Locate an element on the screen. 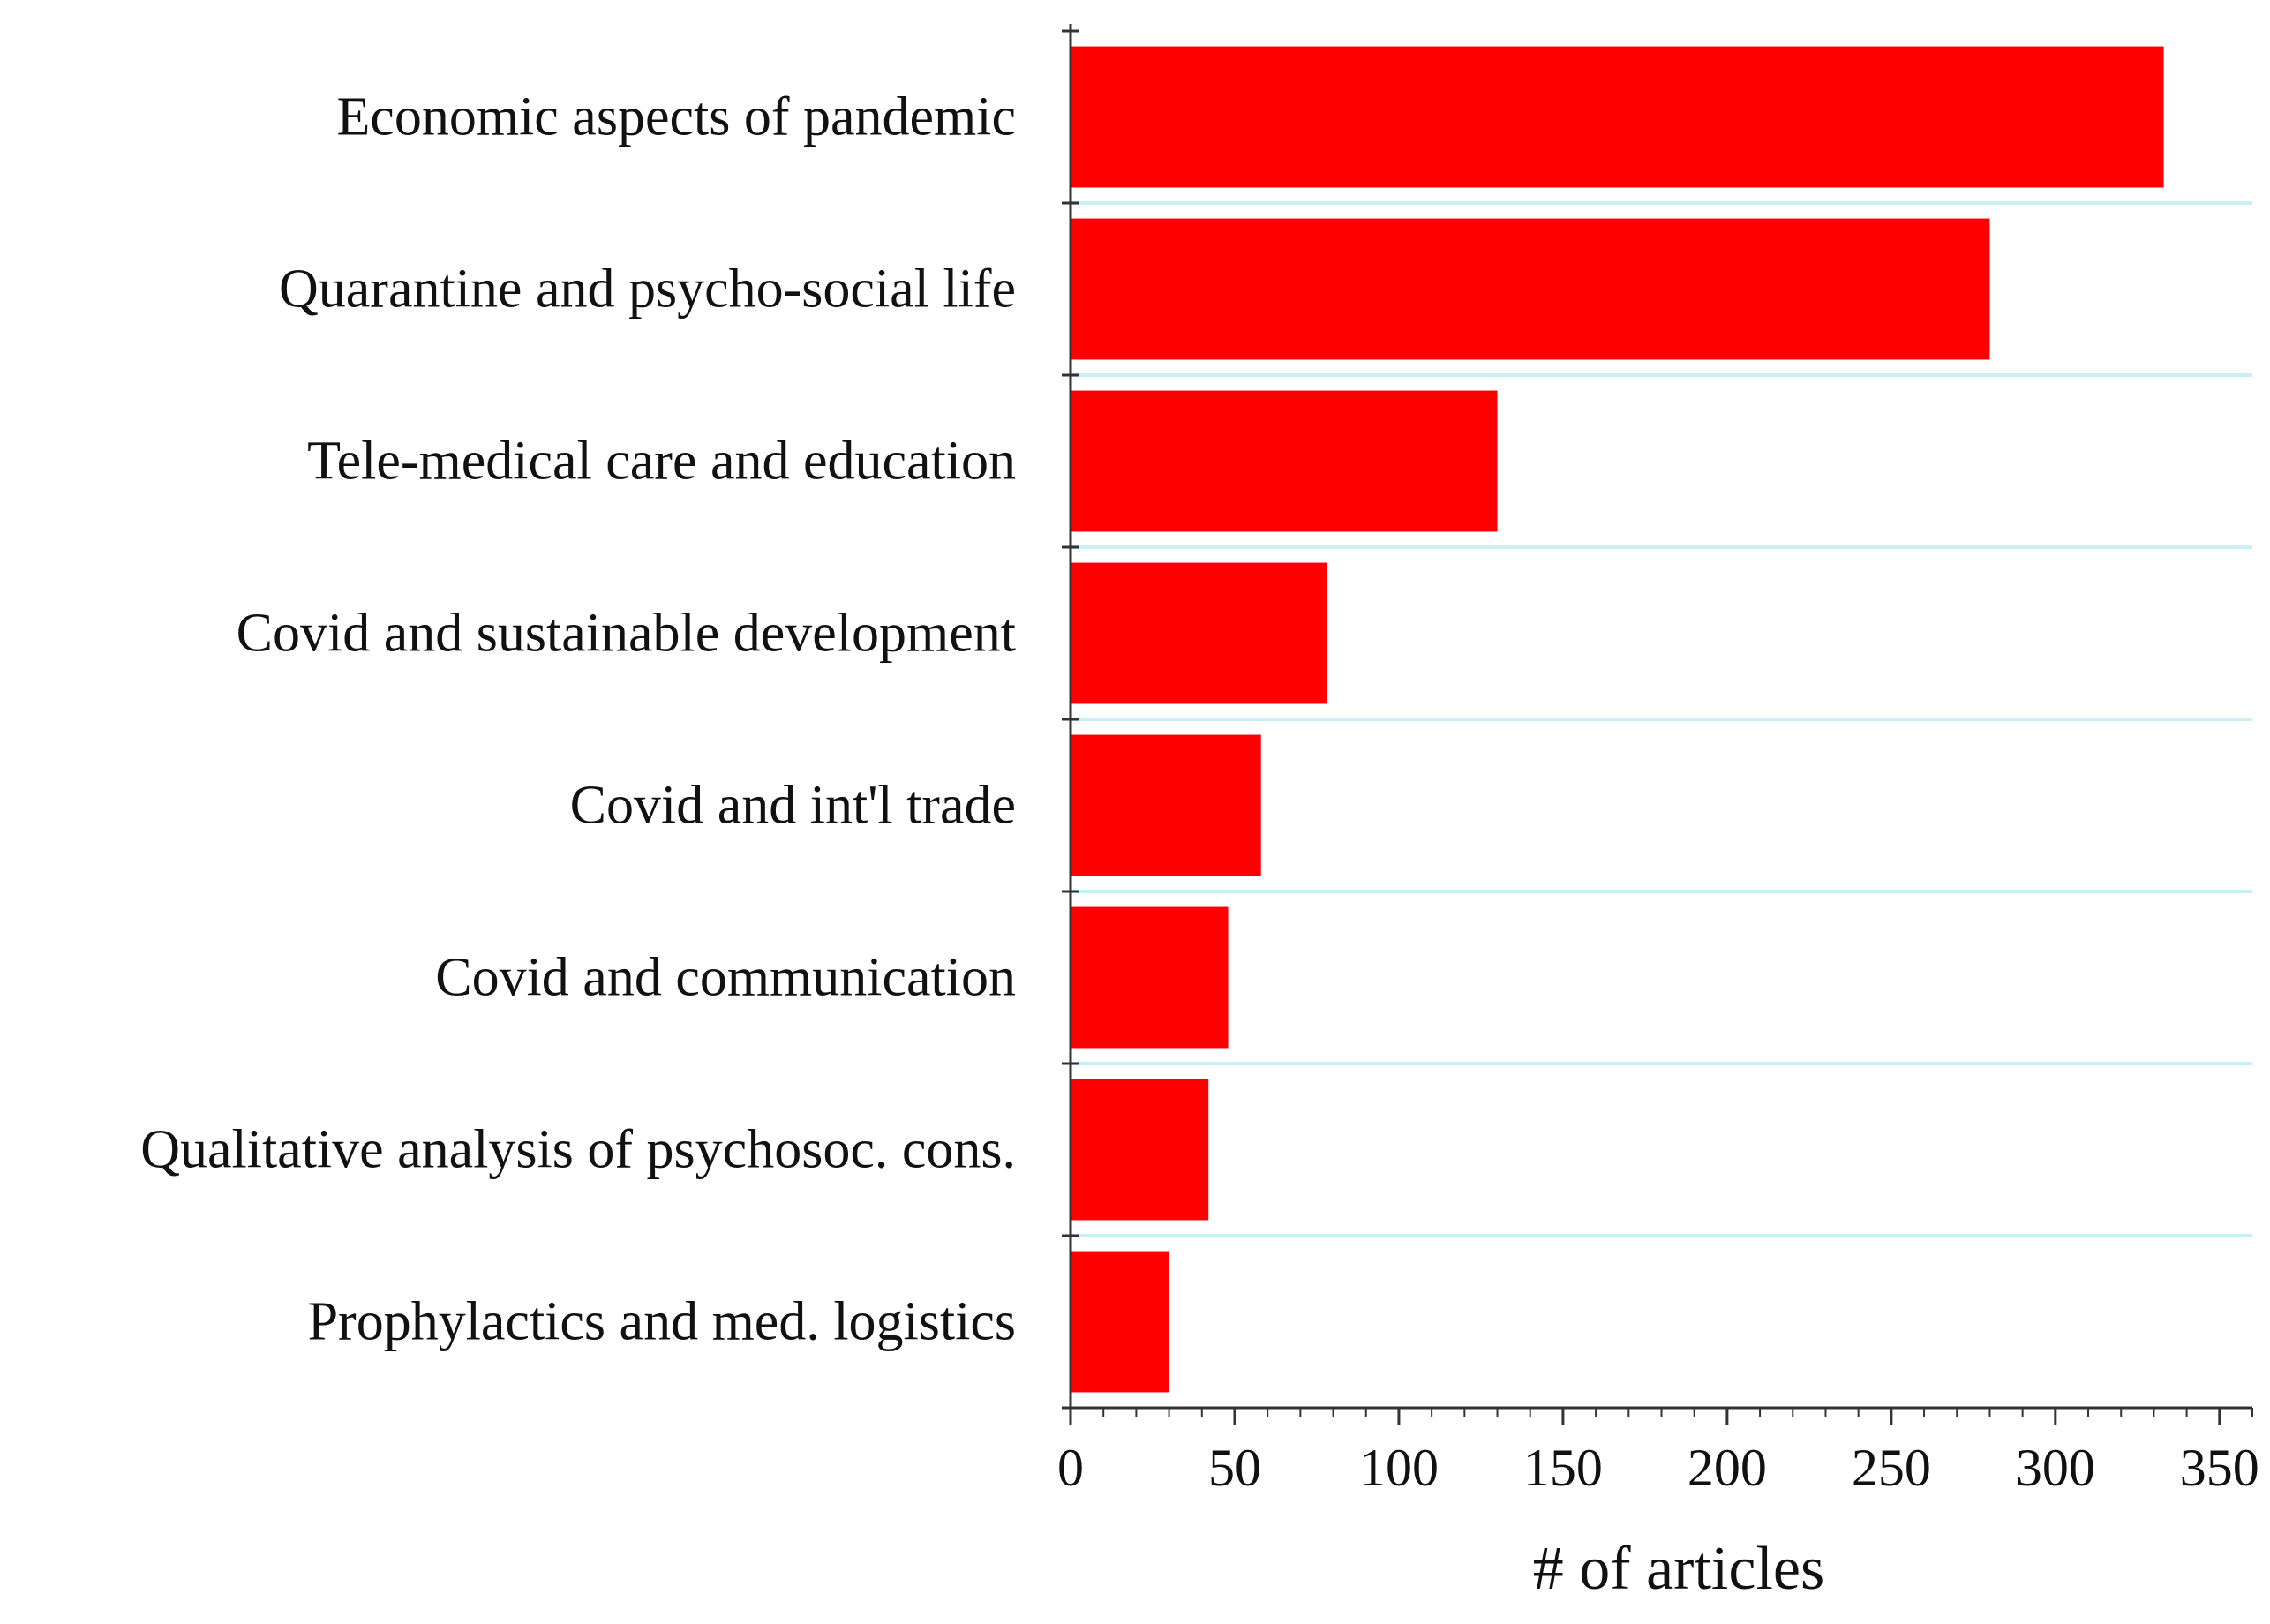 The height and width of the screenshot is (1624, 2270). category-label: Covid and communication is located at coordinates (725, 978).